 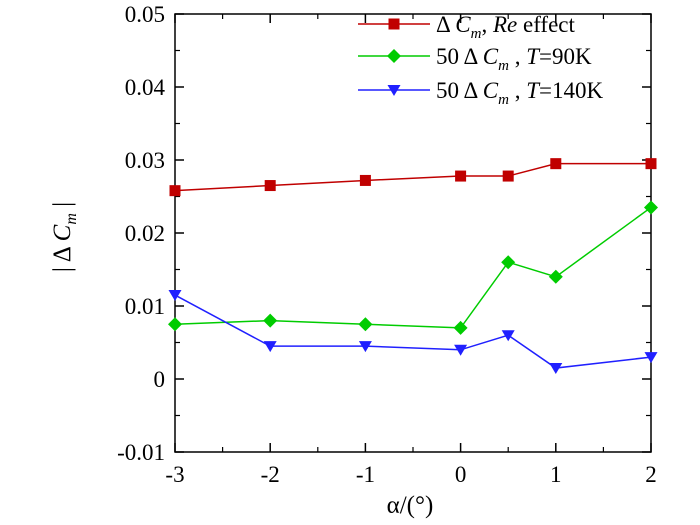 What do you see at coordinates (461, 474) in the screenshot?
I see `x-tick-label: 0` at bounding box center [461, 474].